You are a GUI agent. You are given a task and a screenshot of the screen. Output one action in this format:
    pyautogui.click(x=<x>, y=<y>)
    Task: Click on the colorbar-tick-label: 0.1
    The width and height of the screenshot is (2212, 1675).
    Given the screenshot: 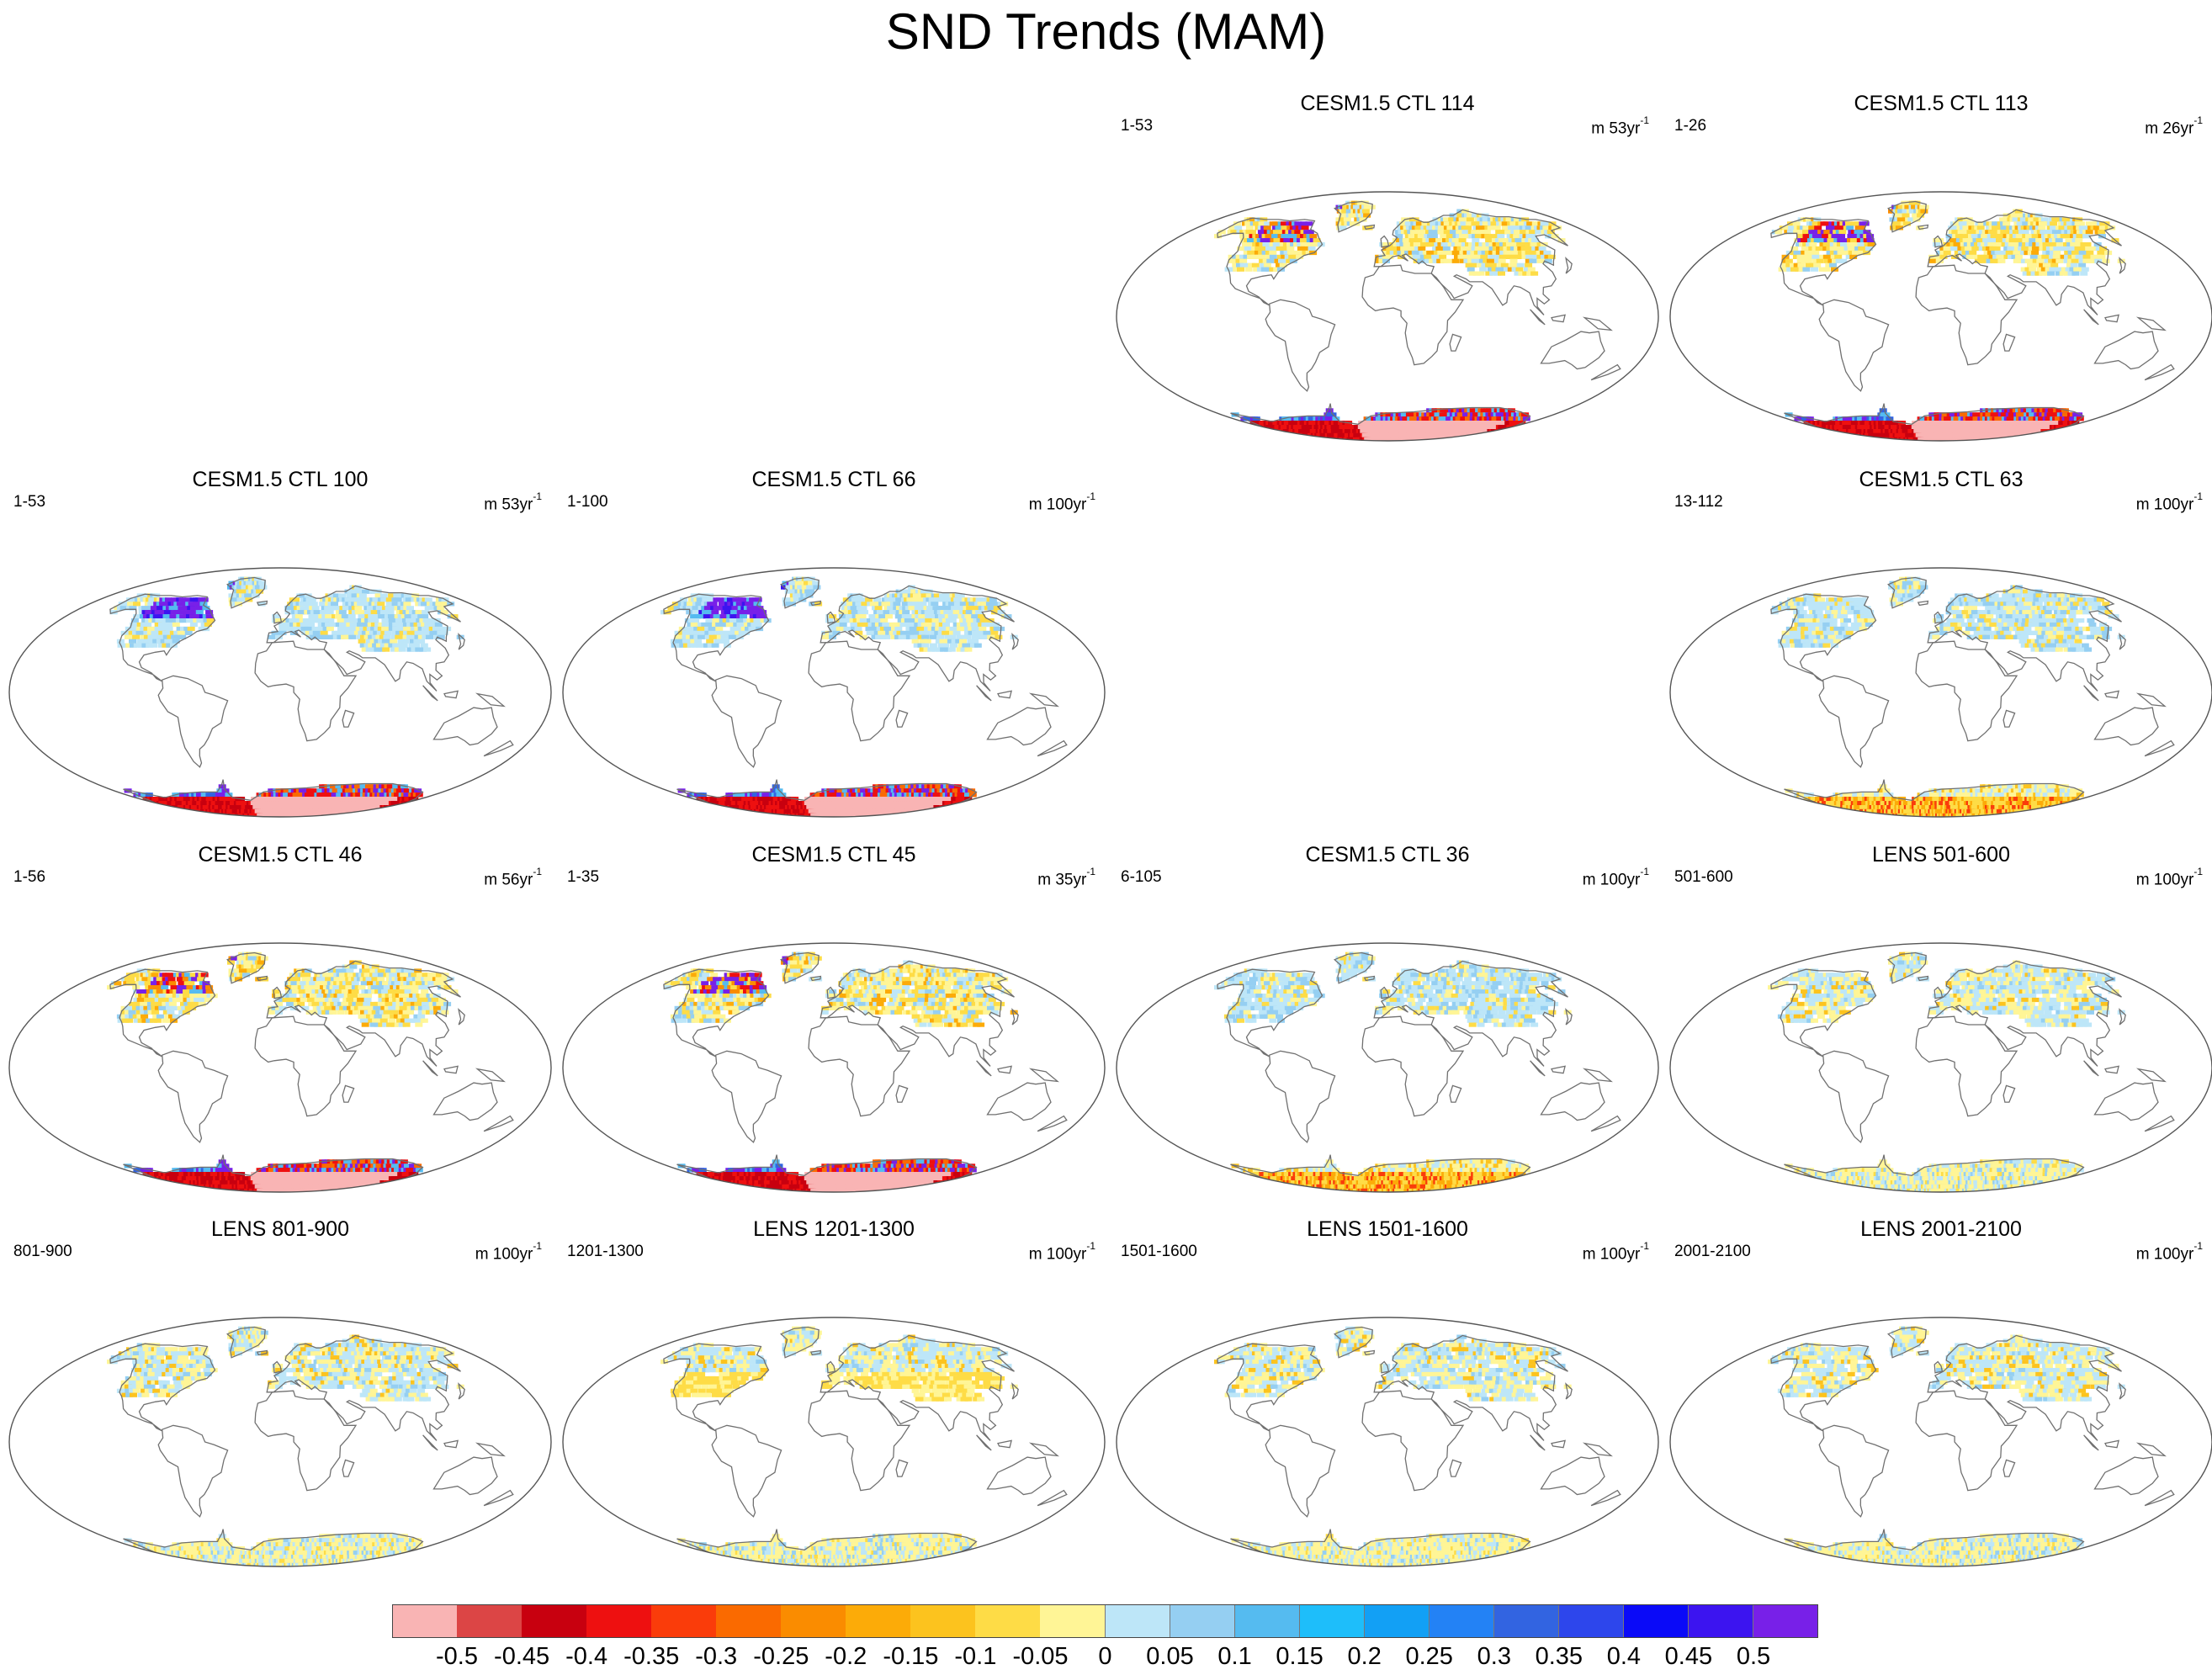 What is the action you would take?
    pyautogui.click(x=1234, y=1657)
    